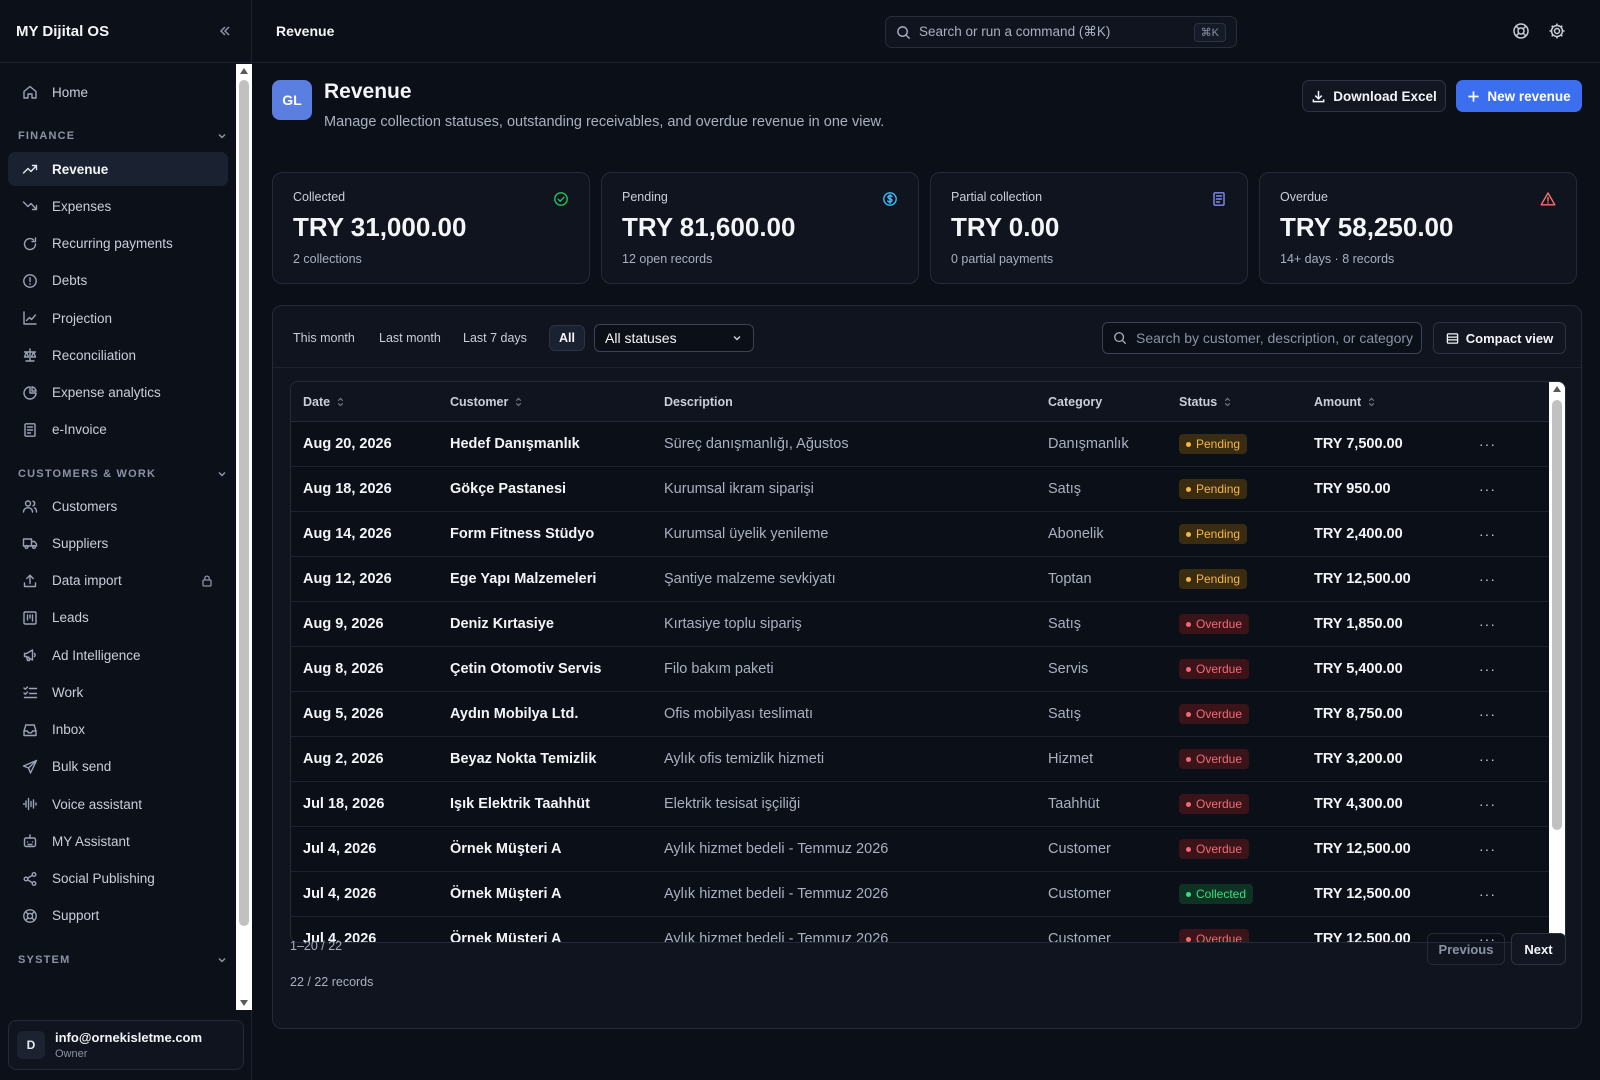  I want to click on sidebar-item-label: Projection, so click(82, 318).